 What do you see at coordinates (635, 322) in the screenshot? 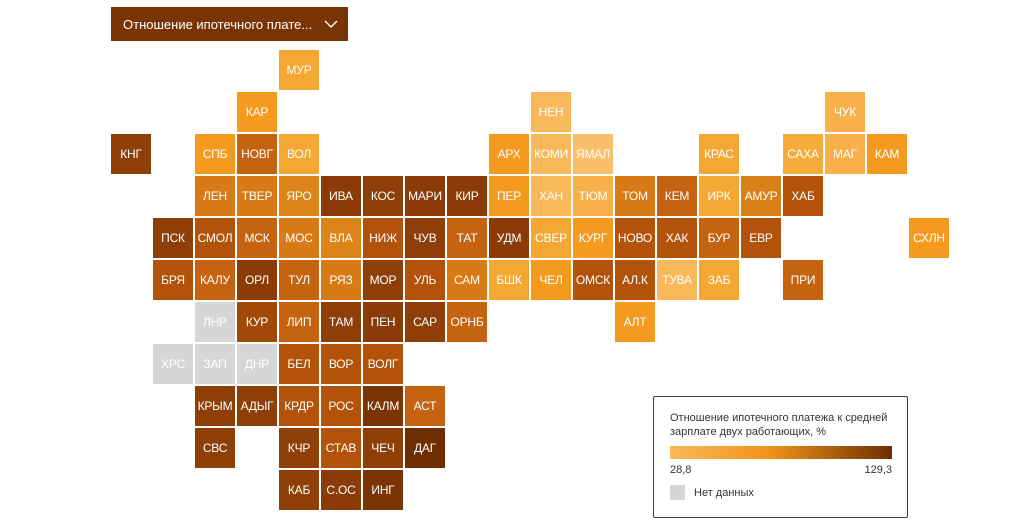
I see `region-tile: АЛТ` at bounding box center [635, 322].